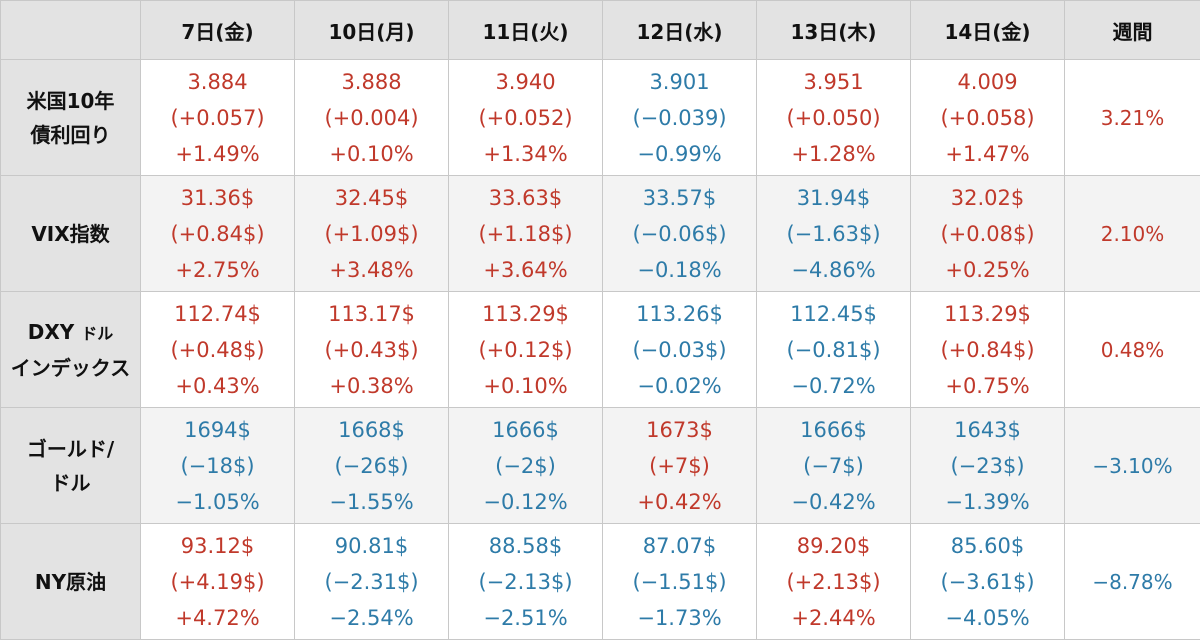 The height and width of the screenshot is (640, 1200). Describe the element at coordinates (217, 429) in the screenshot. I see `cell-value: 1694$` at that location.